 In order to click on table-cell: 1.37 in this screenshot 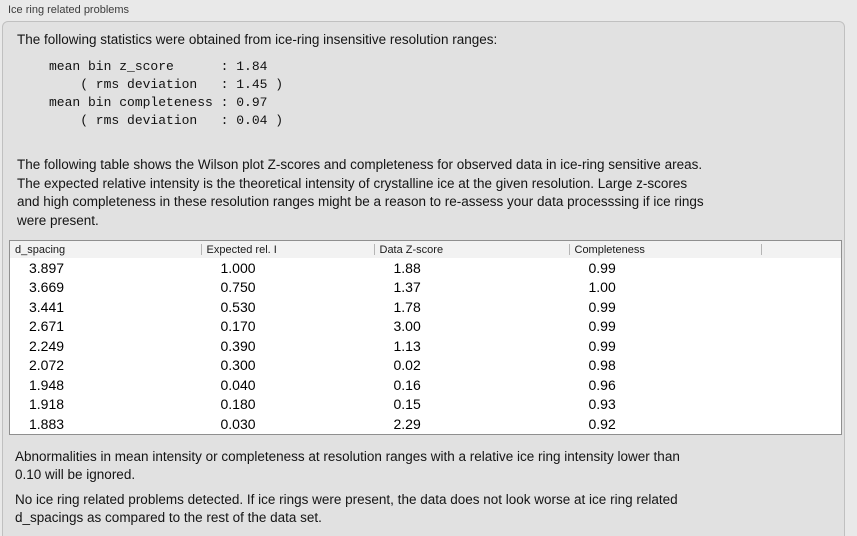, I will do `click(407, 287)`.